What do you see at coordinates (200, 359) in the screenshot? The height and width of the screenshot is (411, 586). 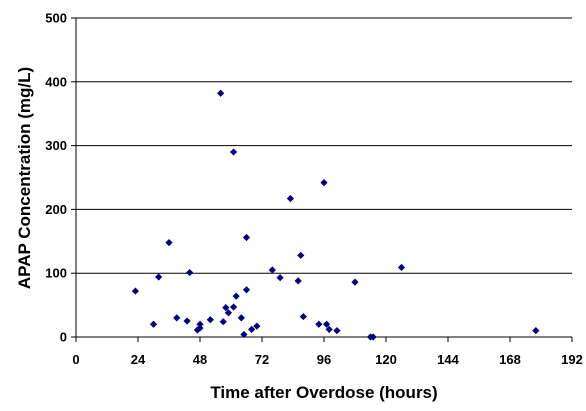 I see `x-tick-label: 48` at bounding box center [200, 359].